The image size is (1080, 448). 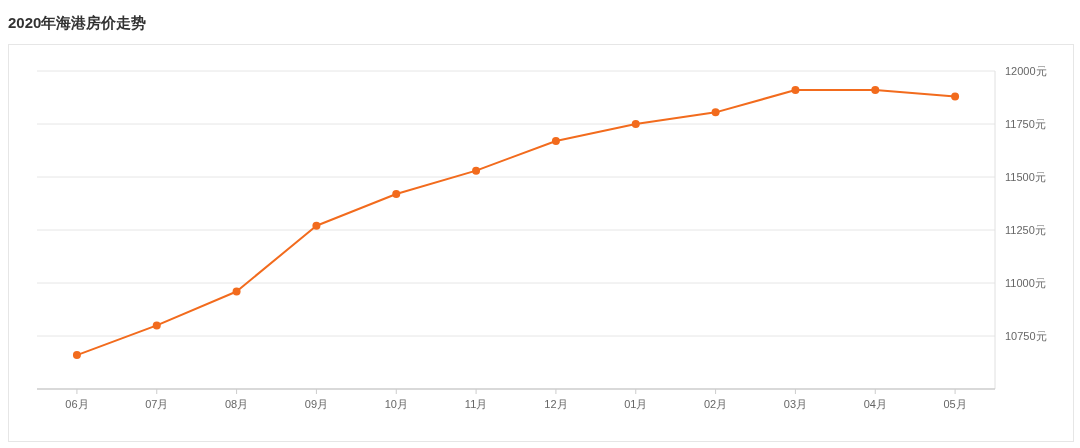 I want to click on y-tick-label: 11500元, so click(x=1025, y=177).